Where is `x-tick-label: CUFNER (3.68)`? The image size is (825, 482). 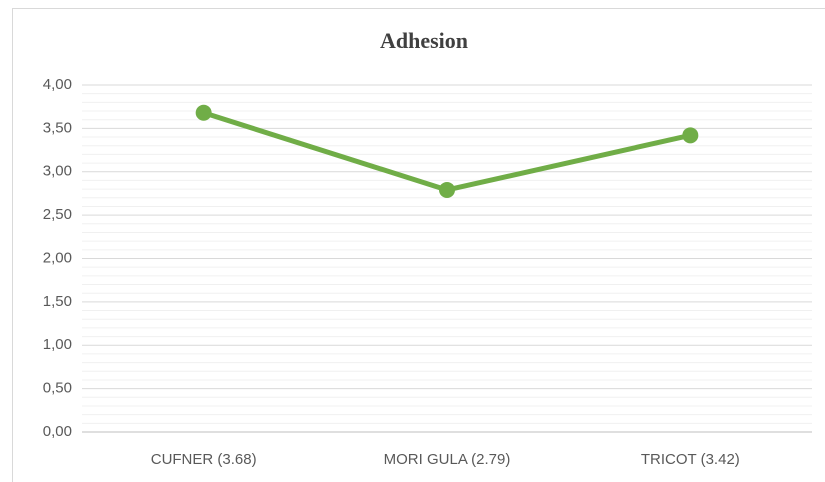 x-tick-label: CUFNER (3.68) is located at coordinates (204, 459).